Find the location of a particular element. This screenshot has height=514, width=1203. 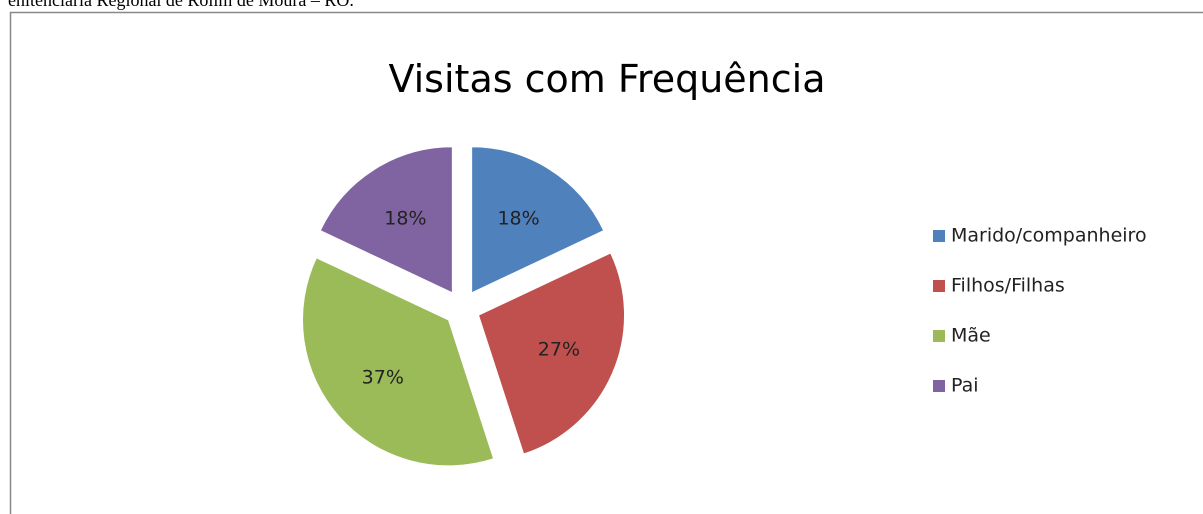

data-label: 27% is located at coordinates (559, 349).